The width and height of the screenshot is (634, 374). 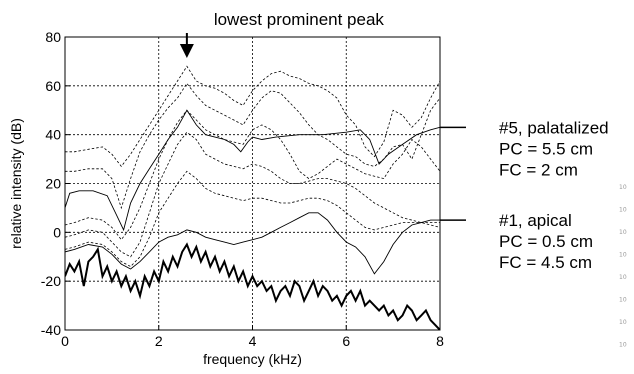 I want to click on y-tick-label: 0, so click(x=57, y=232).